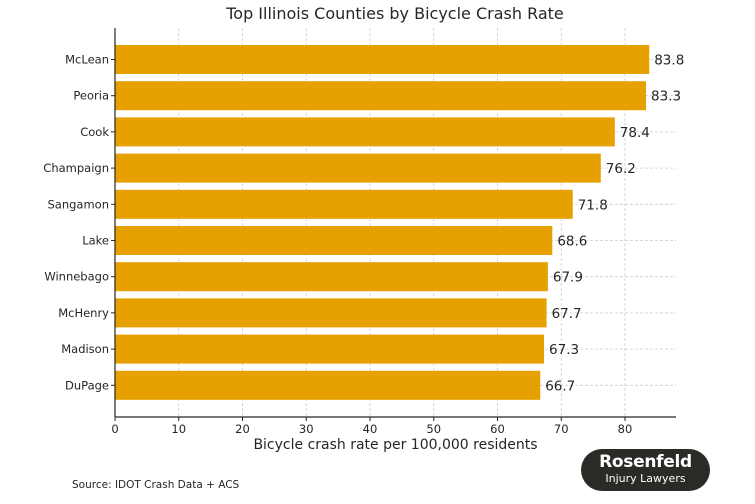 This screenshot has height=504, width=755. I want to click on logo-name: Rosenfeld, so click(645, 462).